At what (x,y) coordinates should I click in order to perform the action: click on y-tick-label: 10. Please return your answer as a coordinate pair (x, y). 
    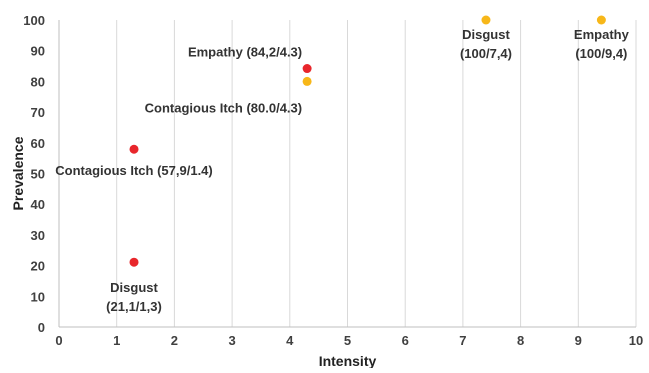
    Looking at the image, I should click on (38, 296).